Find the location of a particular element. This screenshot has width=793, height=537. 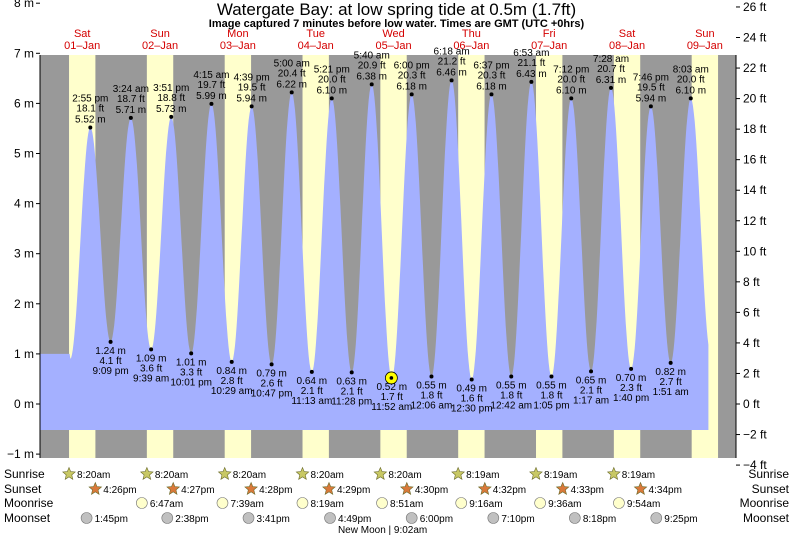

day-date-label: 01–Jan is located at coordinates (82, 46).